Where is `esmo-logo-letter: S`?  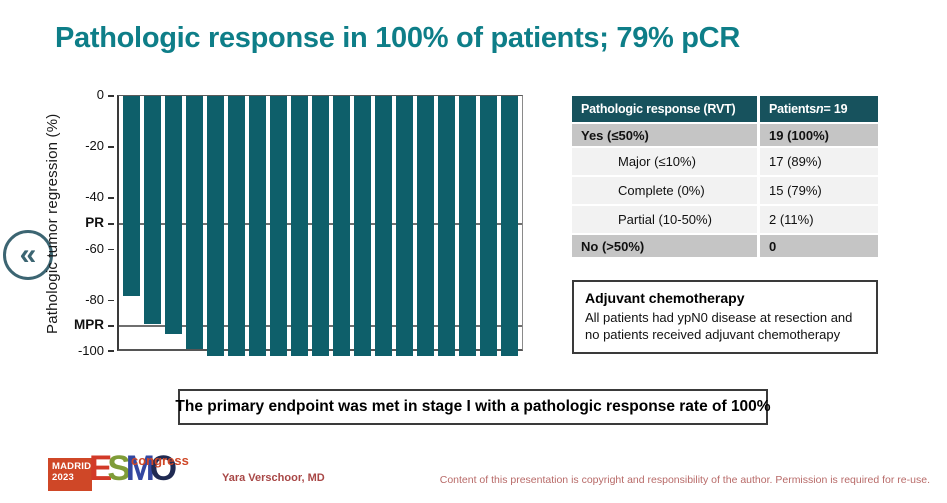
esmo-logo-letter: S is located at coordinates (118, 468).